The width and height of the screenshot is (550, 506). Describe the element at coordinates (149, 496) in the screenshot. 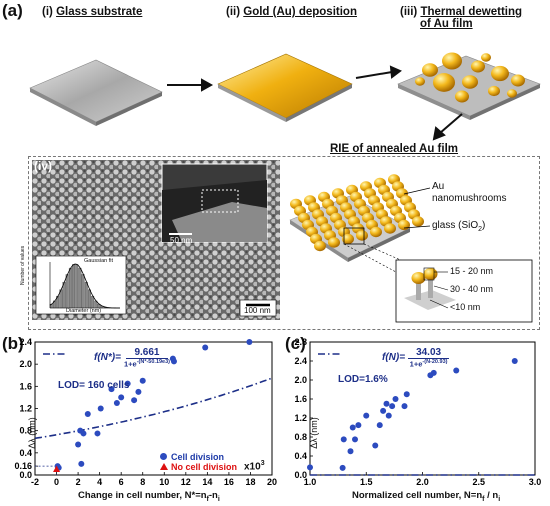

I see `xlabel-b: Change in cell number, N*=nf-ni` at that location.